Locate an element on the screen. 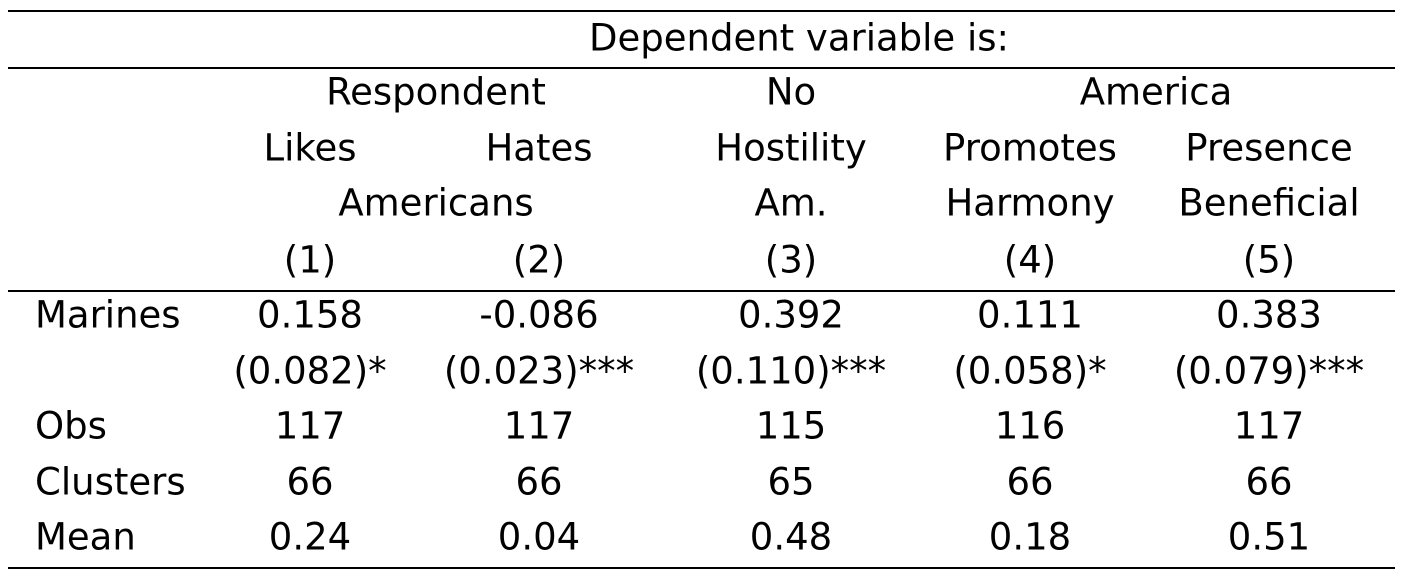  column-header-promotes: Promotes is located at coordinates (1030, 148).